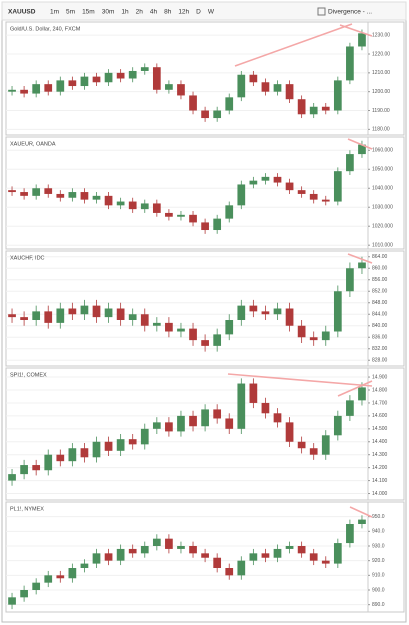  Describe the element at coordinates (382, 151) in the screenshot. I see `y-tick-label: 1060.000` at that location.